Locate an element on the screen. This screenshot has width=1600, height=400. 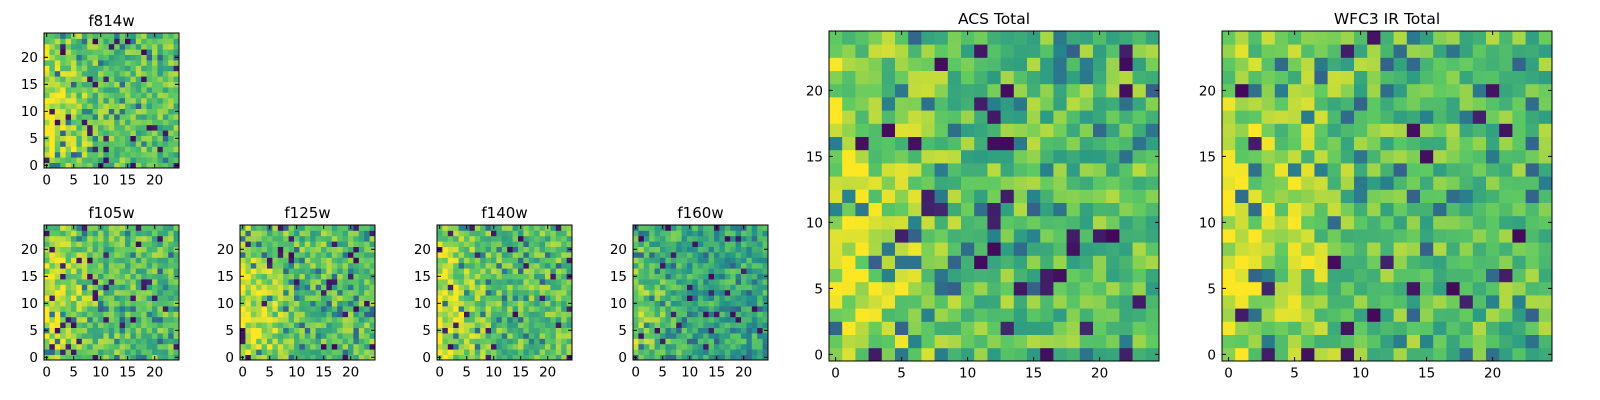
y-tick-label: 10 is located at coordinates (29, 112).